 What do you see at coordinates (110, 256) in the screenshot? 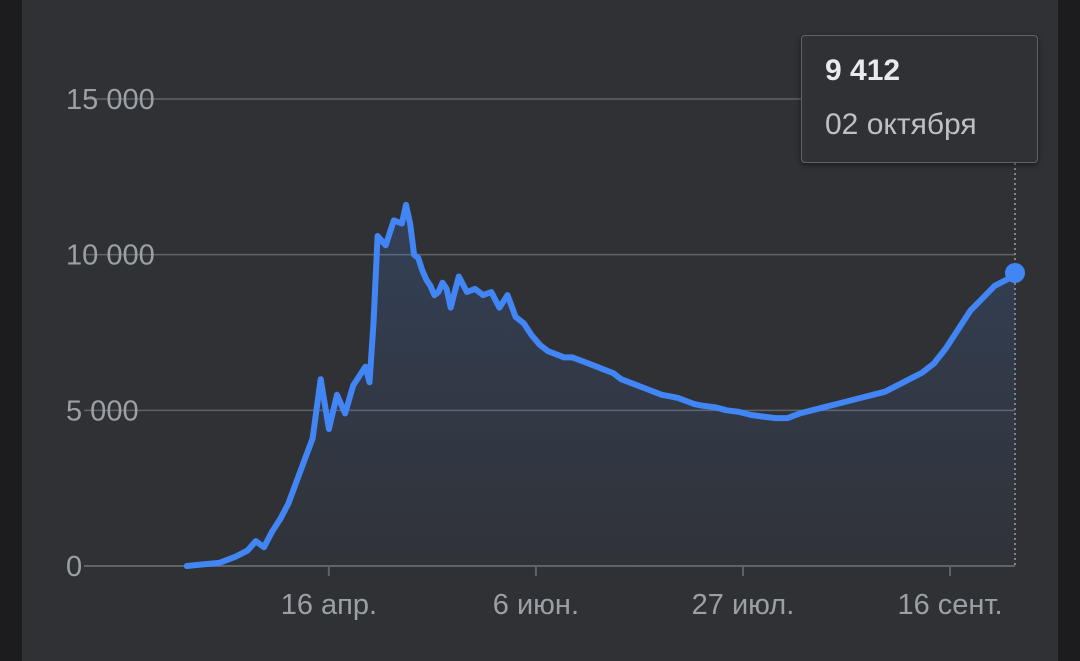
I see `y-tick-label: 10 000` at bounding box center [110, 256].